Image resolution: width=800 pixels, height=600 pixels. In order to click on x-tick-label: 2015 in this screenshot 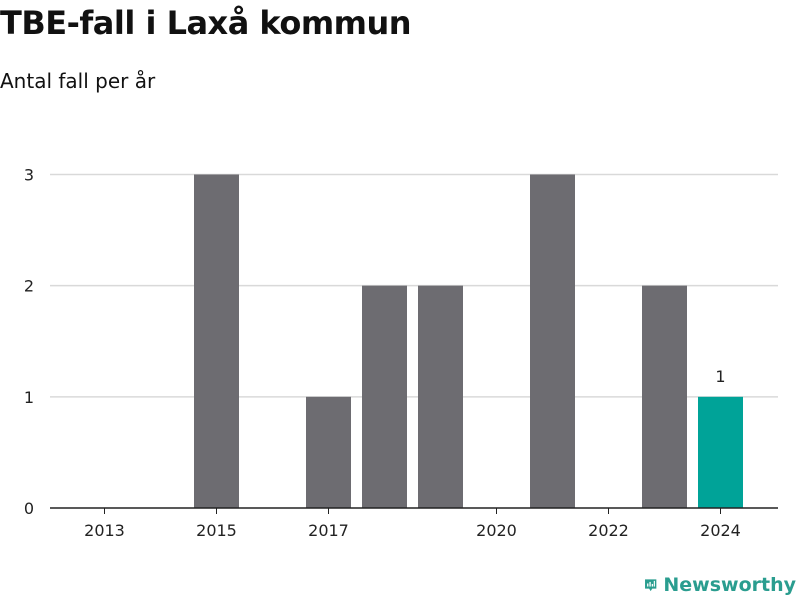, I will do `click(216, 530)`.